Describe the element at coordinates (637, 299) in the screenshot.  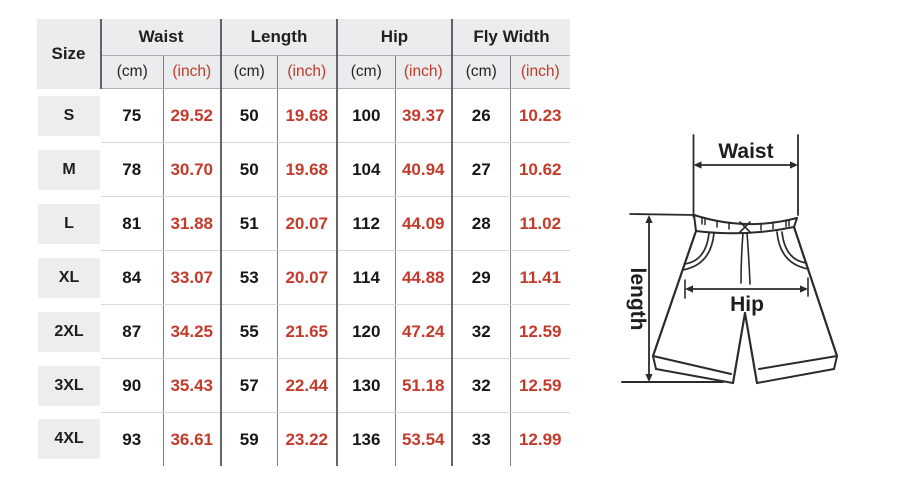
I see `length-label: length` at that location.